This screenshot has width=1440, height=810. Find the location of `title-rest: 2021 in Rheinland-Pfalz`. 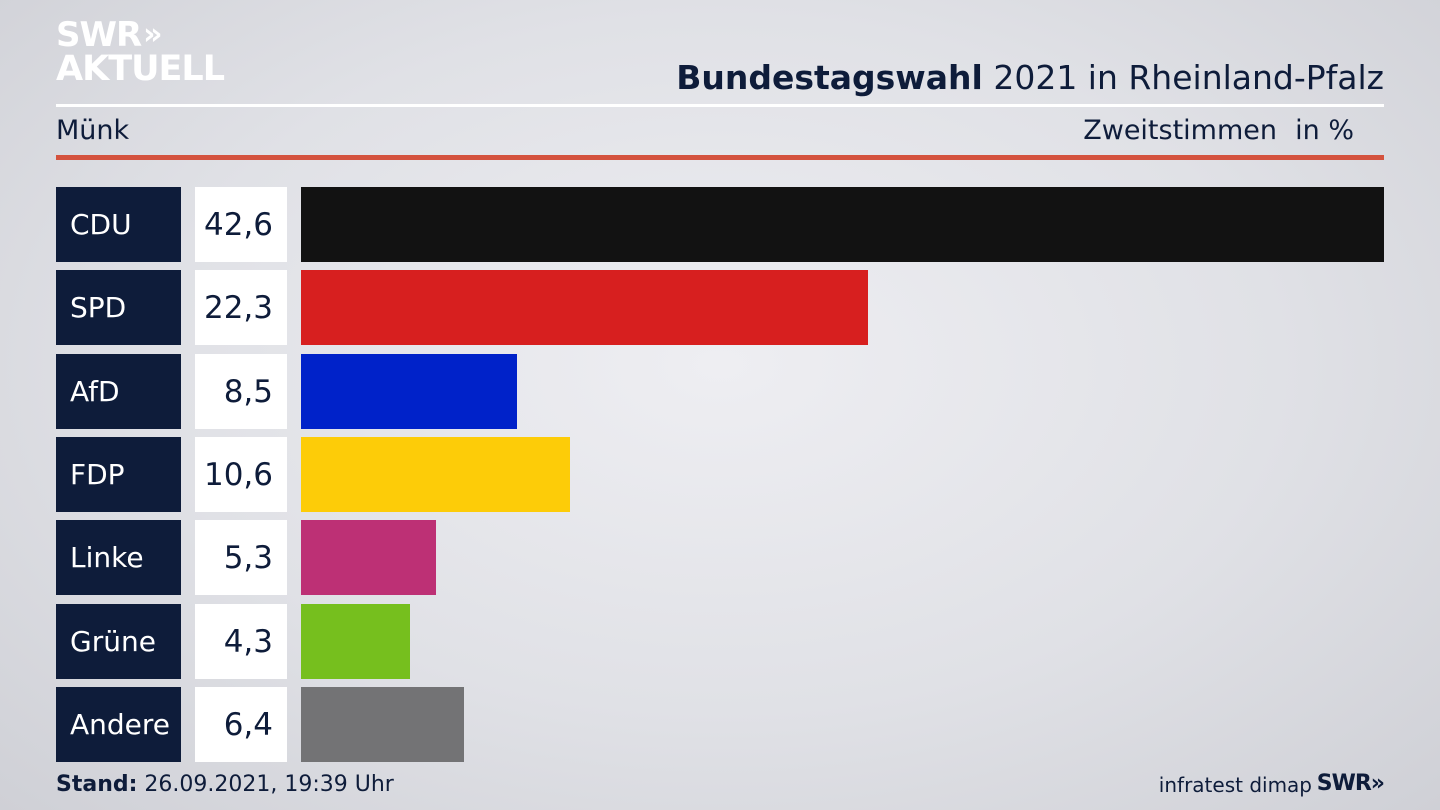

title-rest: 2021 in Rheinland-Pfalz is located at coordinates (1183, 77).